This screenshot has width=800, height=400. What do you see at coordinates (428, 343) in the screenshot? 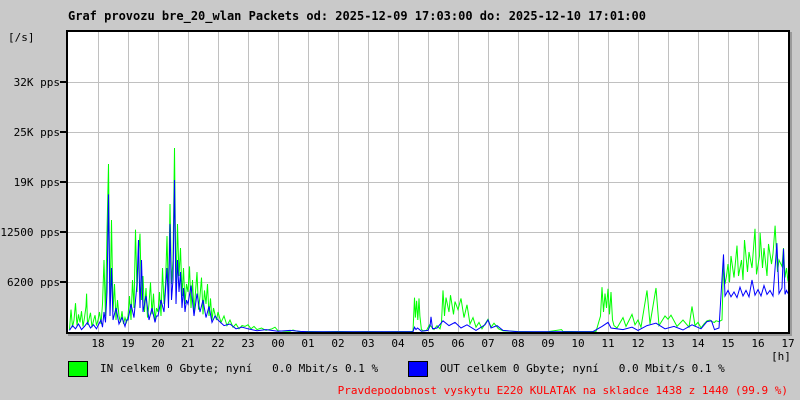
I see `x-axis-tick-label: 05` at bounding box center [428, 343].